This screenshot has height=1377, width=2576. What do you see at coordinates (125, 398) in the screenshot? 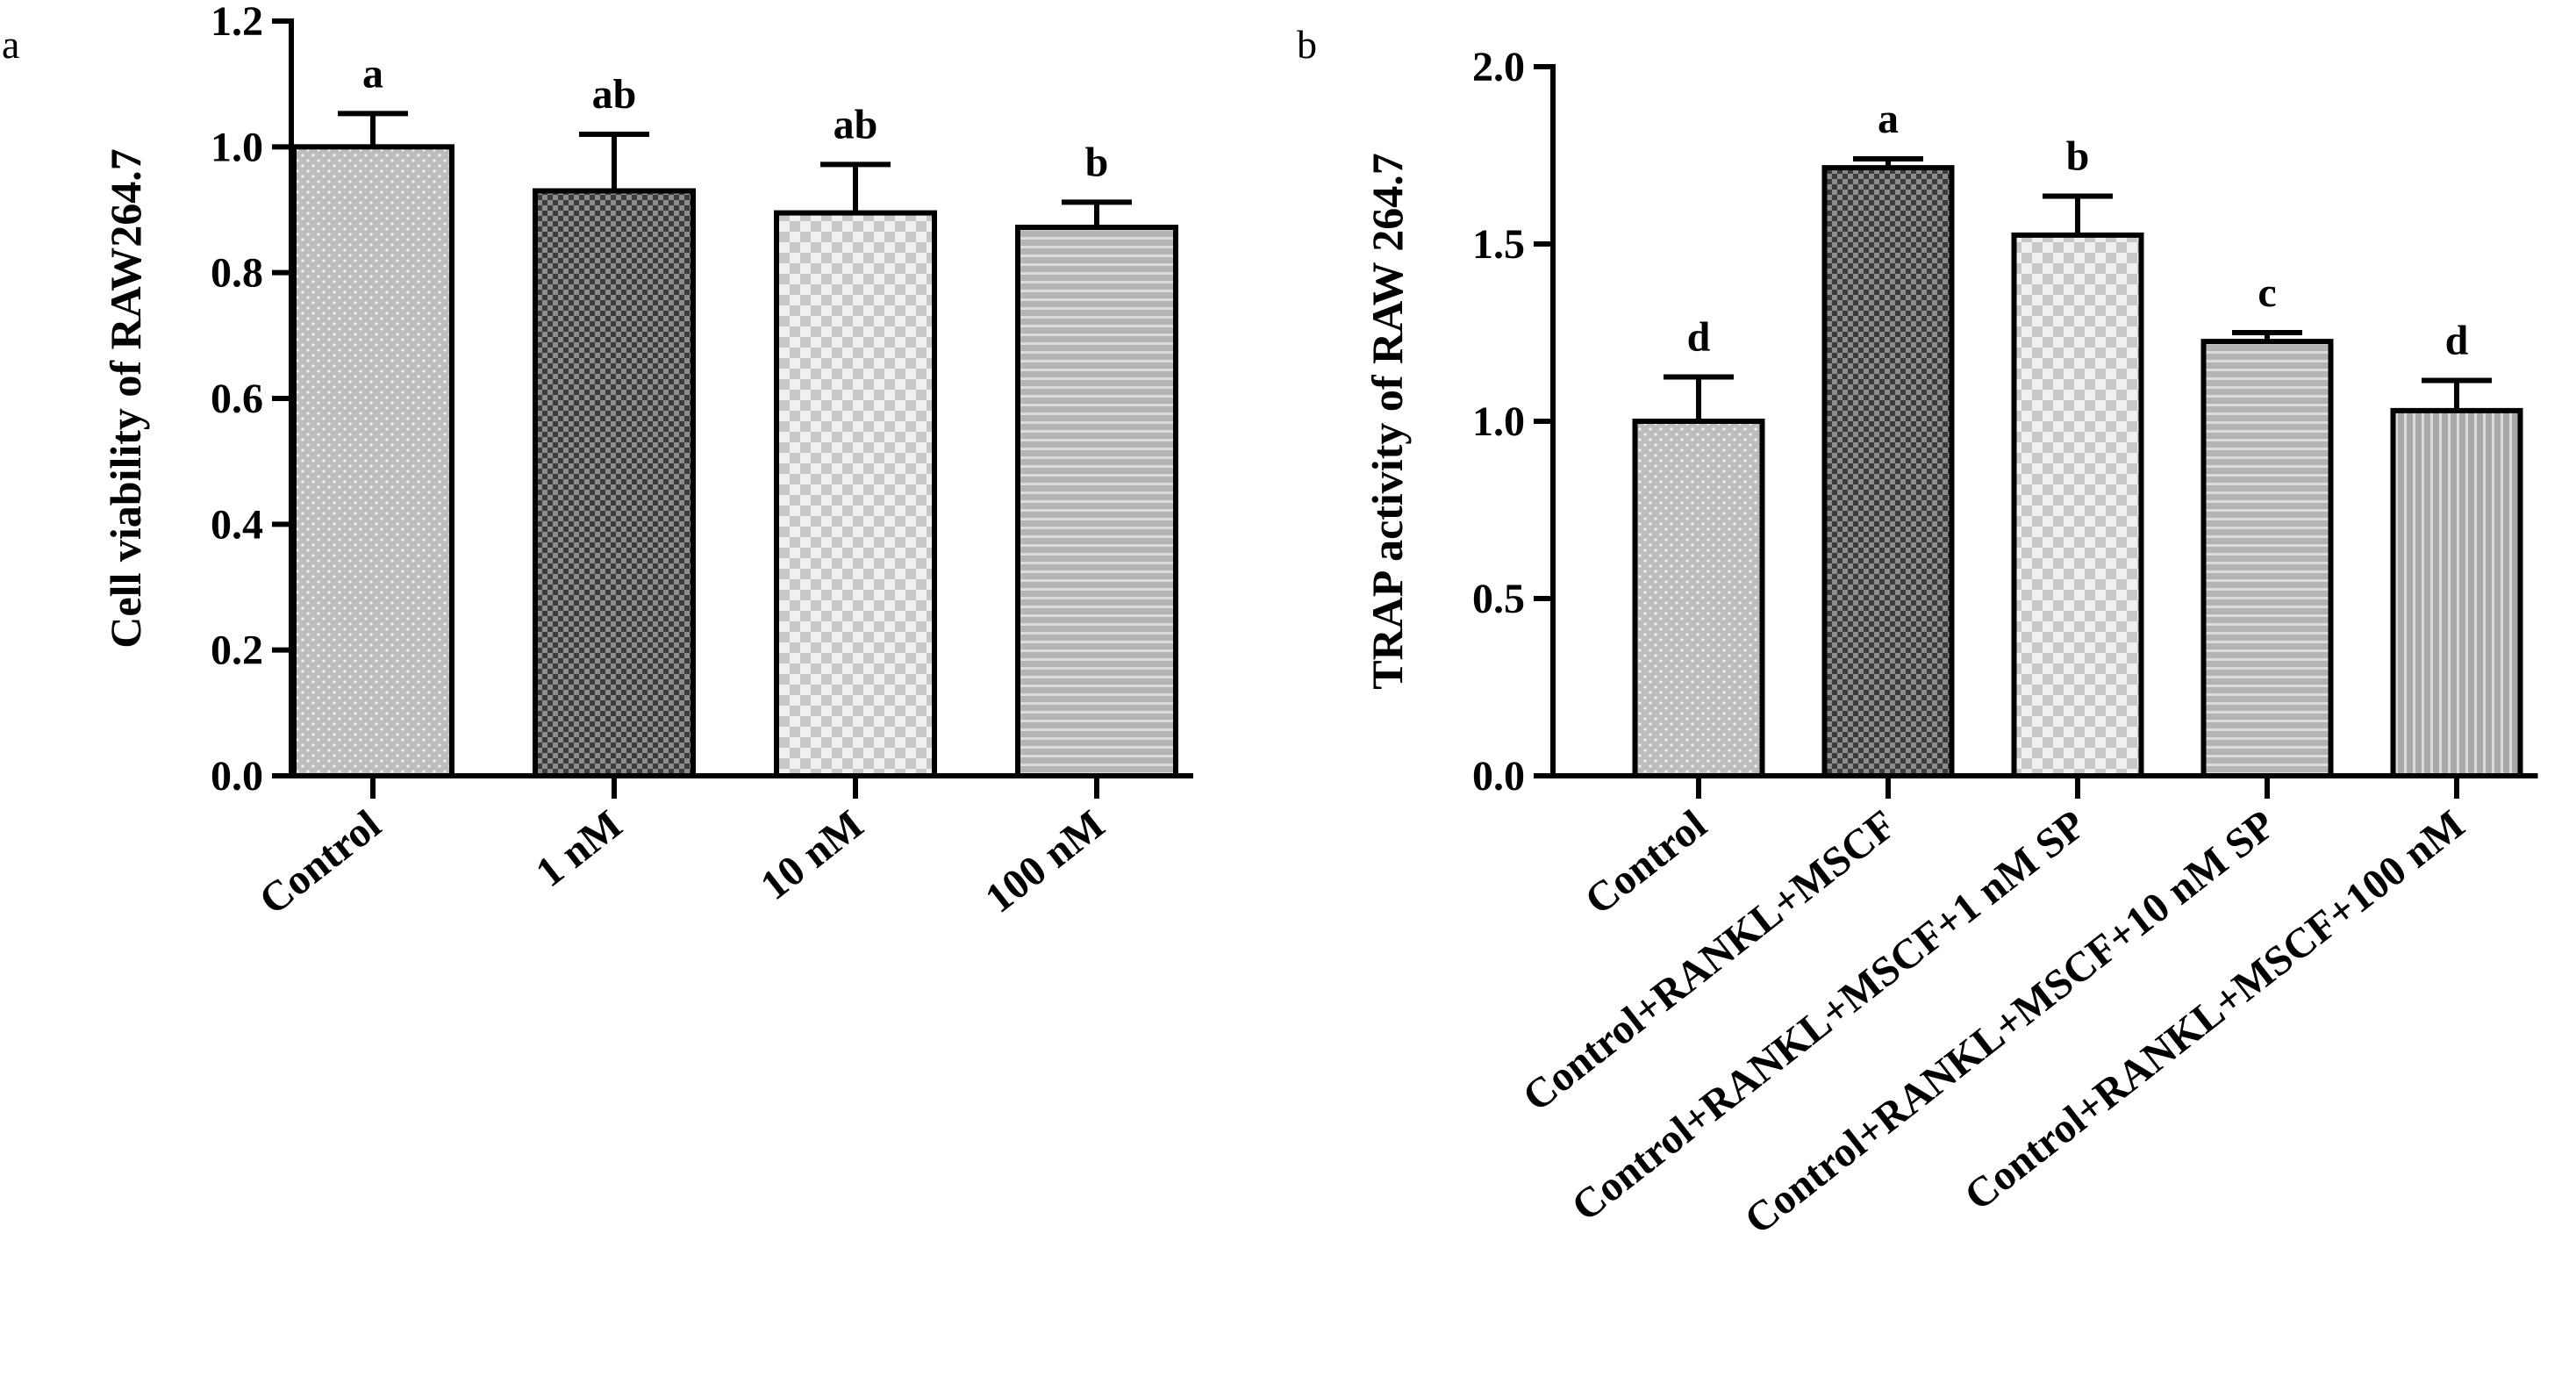
I see `y-axis-title: Cell viability of RAW264.7` at bounding box center [125, 398].